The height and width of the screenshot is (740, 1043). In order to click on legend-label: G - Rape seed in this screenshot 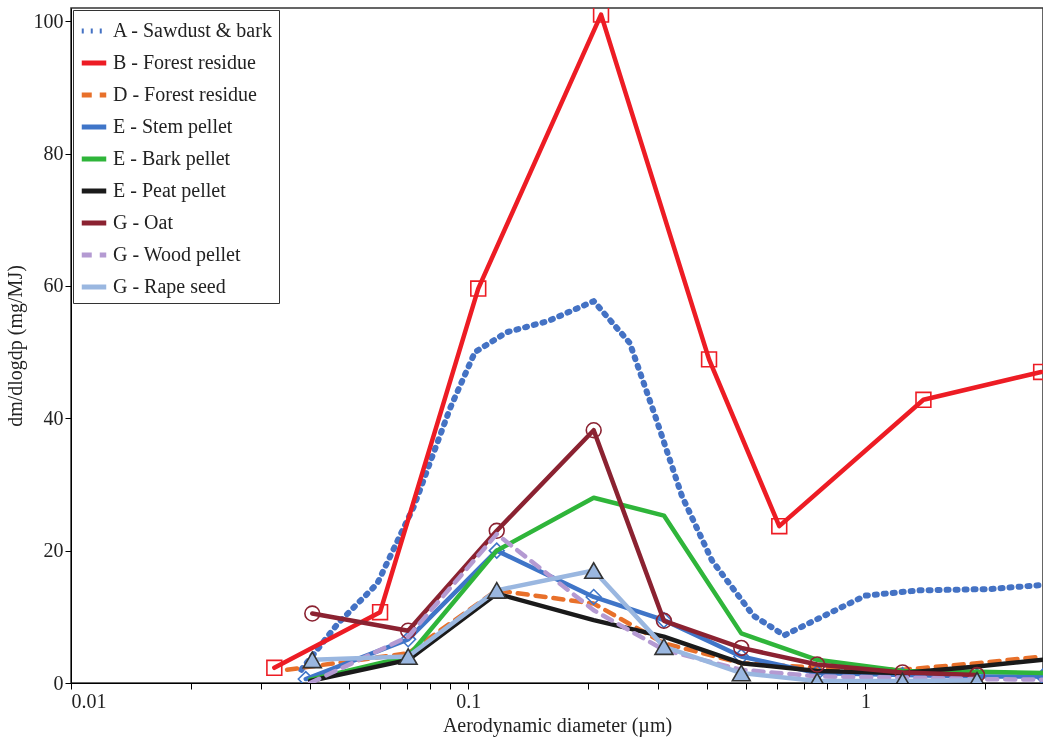, I will do `click(169, 286)`.